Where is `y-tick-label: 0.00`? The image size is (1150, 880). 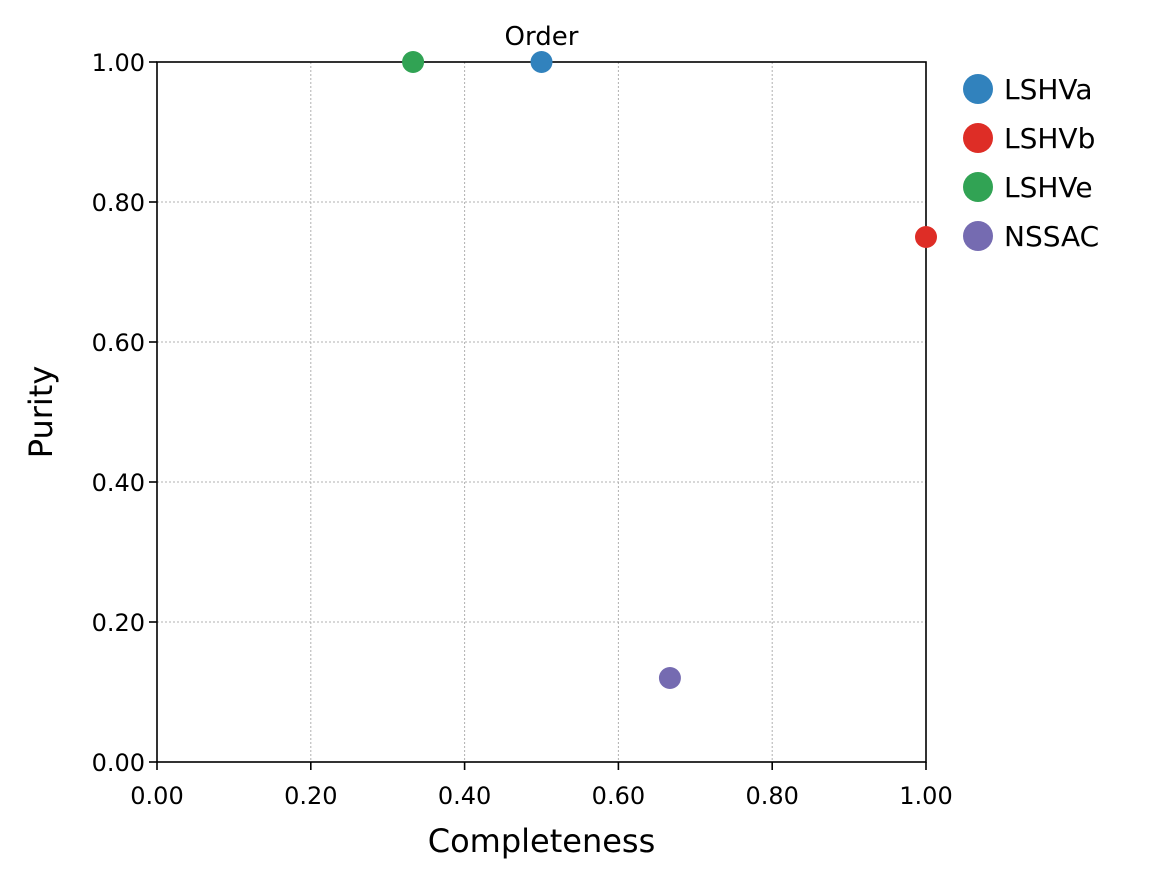
y-tick-label: 0.00 is located at coordinates (118, 763).